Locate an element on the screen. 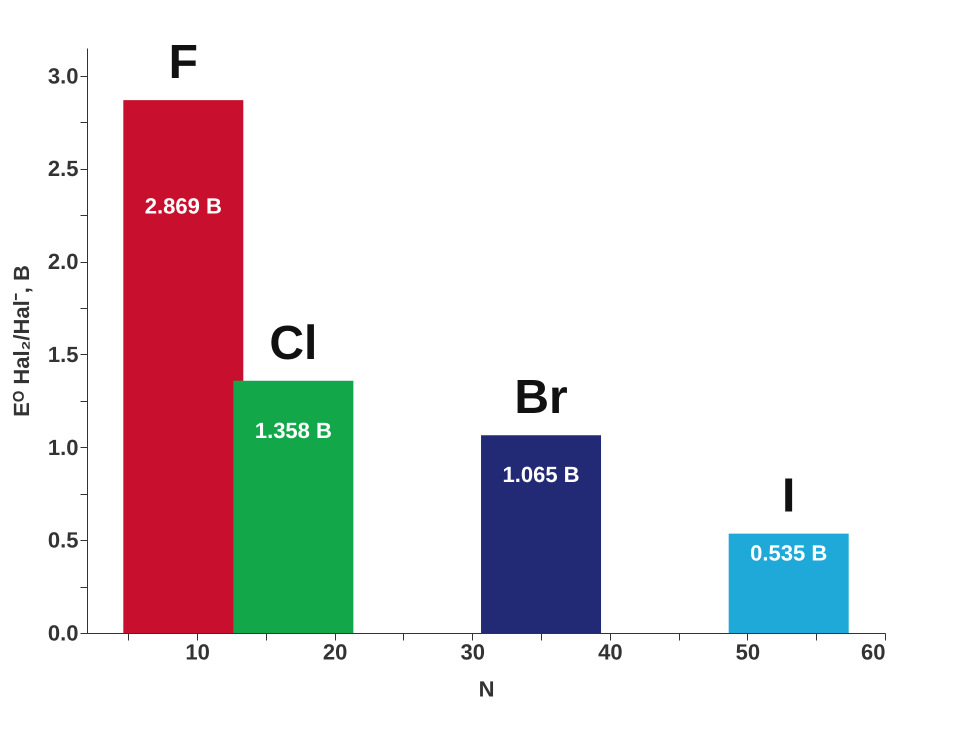 This screenshot has height=744, width=968. x-tick-label: 50 is located at coordinates (748, 652).